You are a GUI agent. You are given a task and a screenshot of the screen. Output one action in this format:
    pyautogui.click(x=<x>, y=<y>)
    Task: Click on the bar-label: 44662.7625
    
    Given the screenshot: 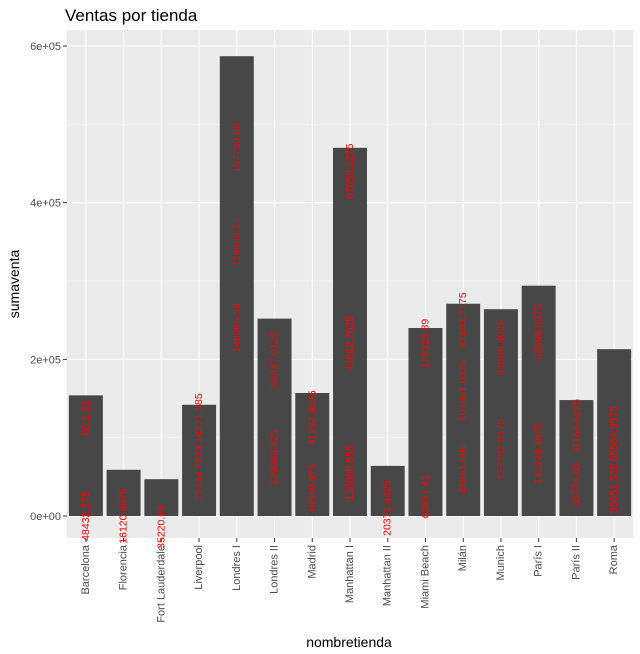 What is the action you would take?
    pyautogui.click(x=350, y=344)
    